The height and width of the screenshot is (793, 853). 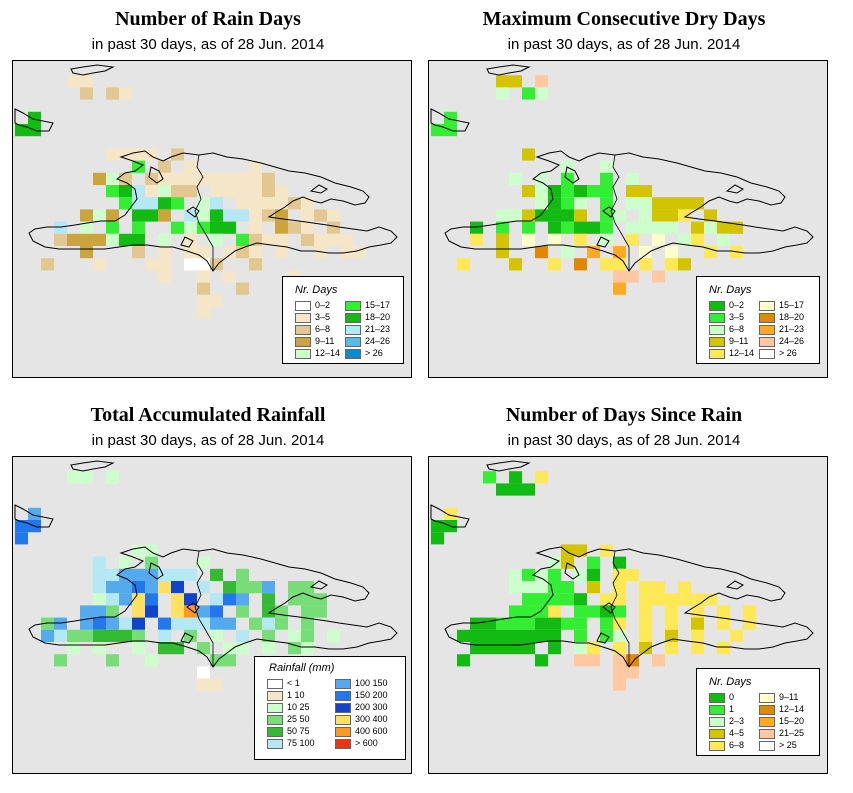 What do you see at coordinates (301, 743) in the screenshot?
I see `legend-label: 75 100` at bounding box center [301, 743].